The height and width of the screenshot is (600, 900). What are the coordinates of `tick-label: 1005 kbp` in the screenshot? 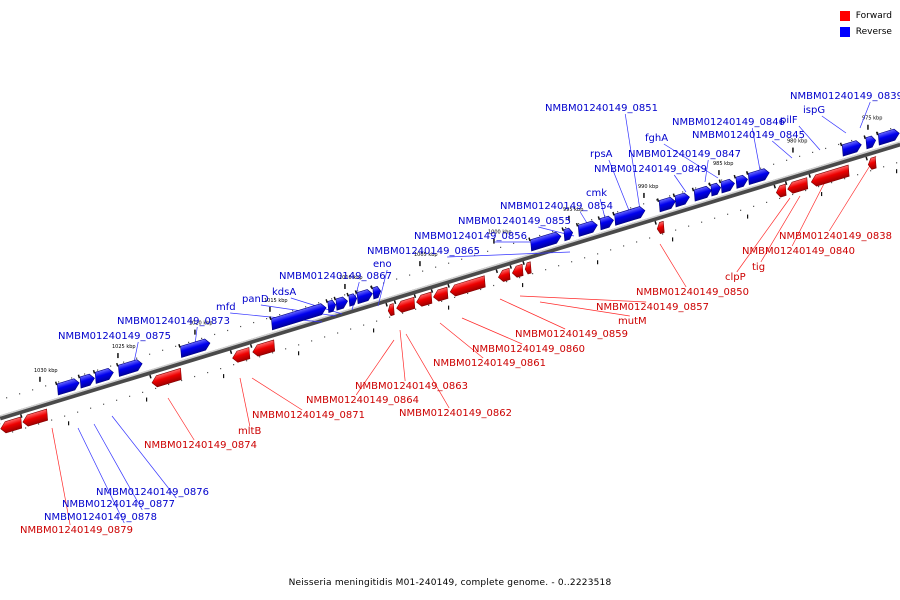 It's located at (426, 255).